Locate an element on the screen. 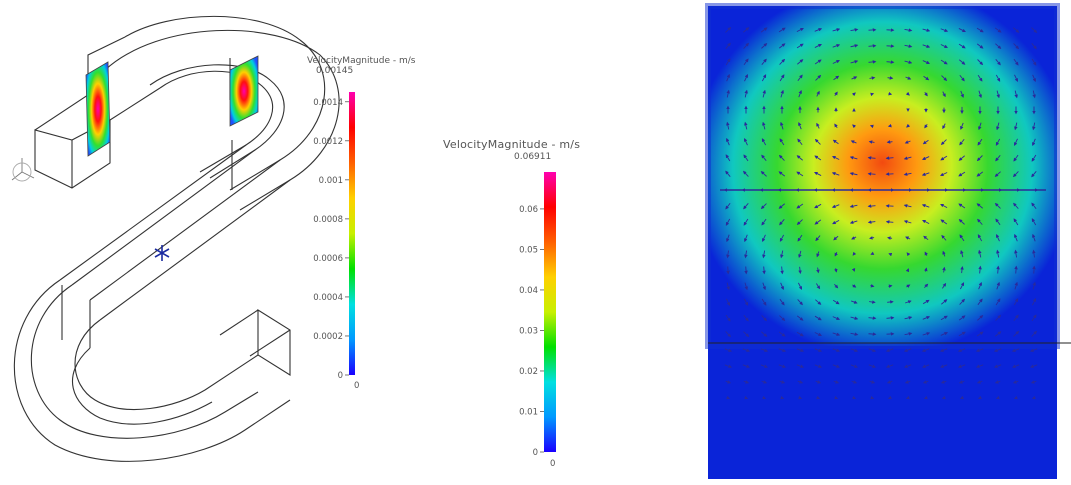  middle-legend-tick-label: 0.01 is located at coordinates (528, 412).